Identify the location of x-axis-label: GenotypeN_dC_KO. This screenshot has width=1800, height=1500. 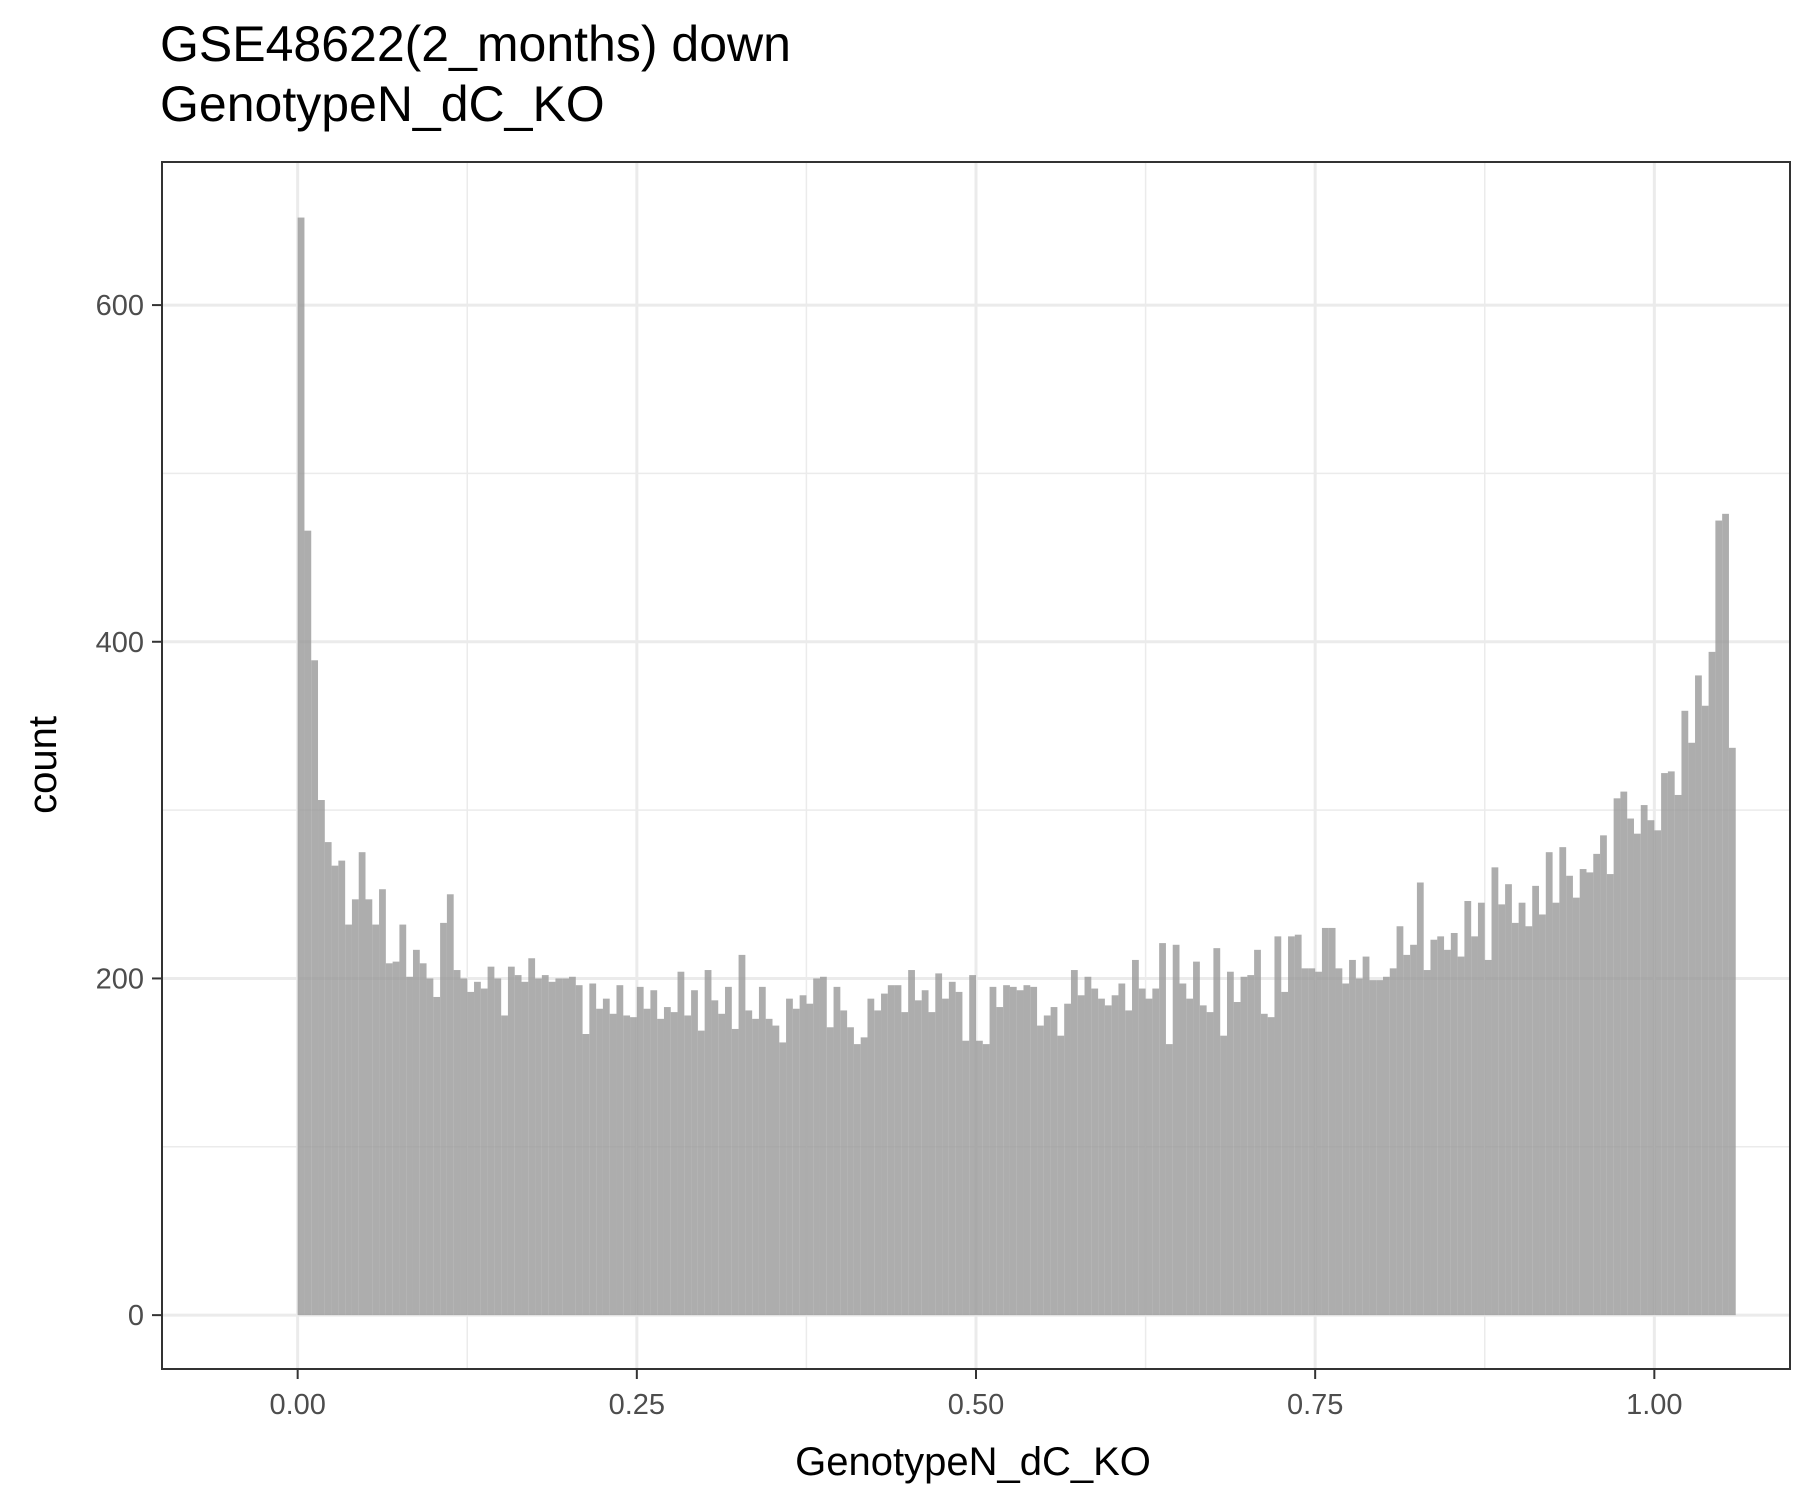
(973, 1462).